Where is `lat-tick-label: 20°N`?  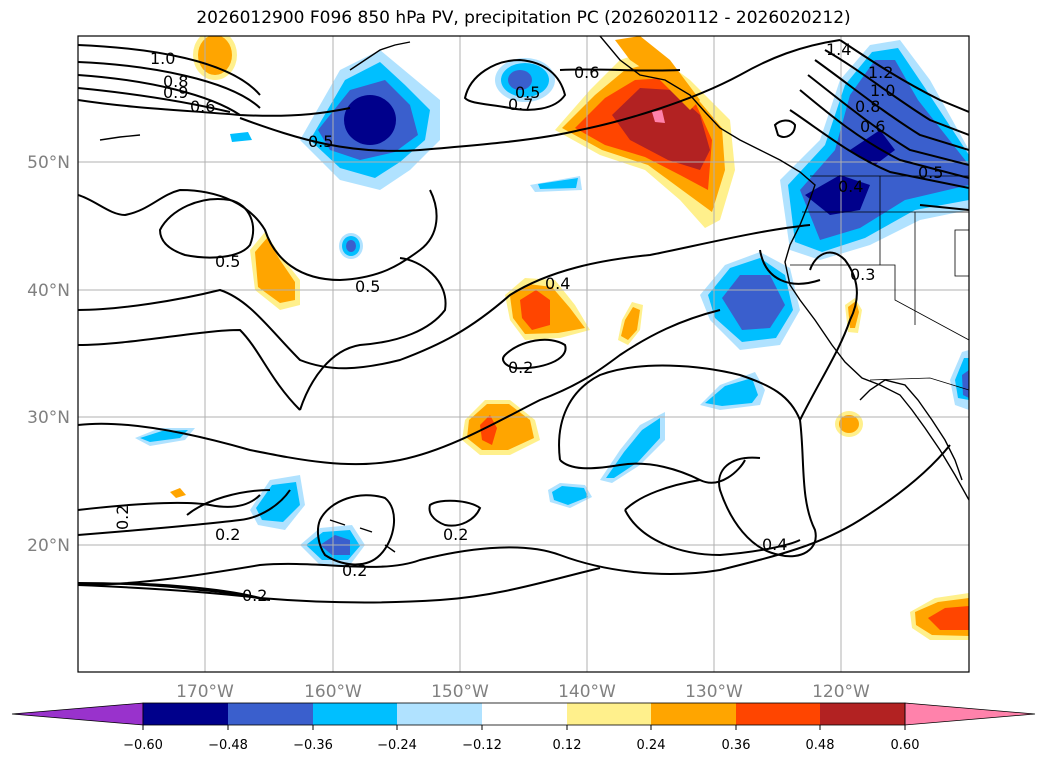
lat-tick-label: 20°N is located at coordinates (48, 546).